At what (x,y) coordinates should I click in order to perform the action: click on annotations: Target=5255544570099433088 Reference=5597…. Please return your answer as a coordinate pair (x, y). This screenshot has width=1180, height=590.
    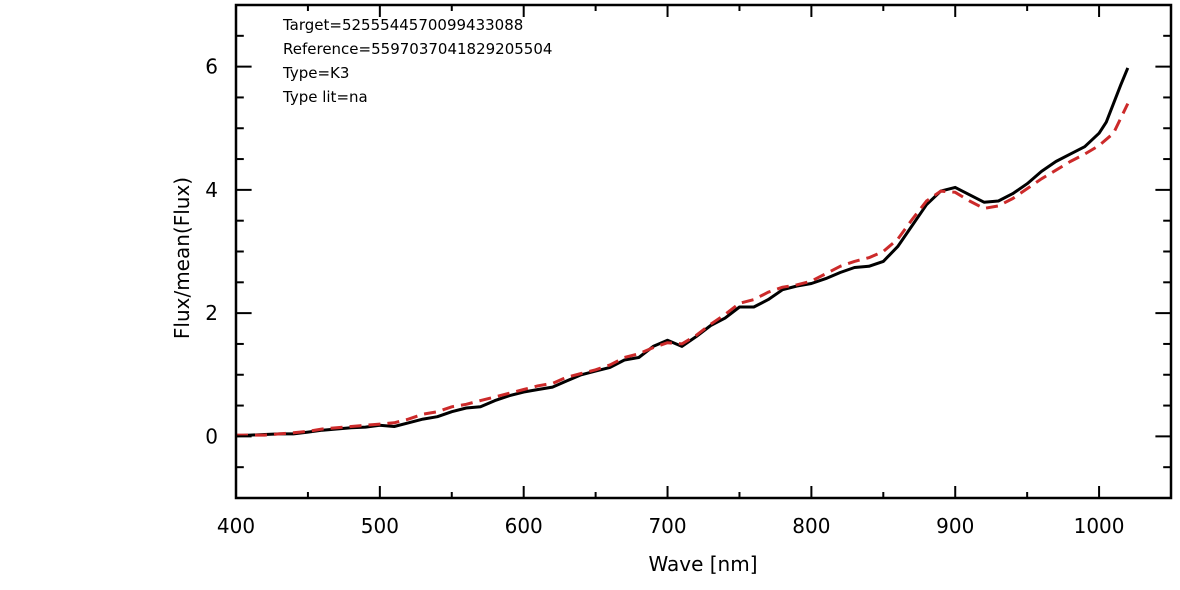
    Looking at the image, I should click on (417, 61).